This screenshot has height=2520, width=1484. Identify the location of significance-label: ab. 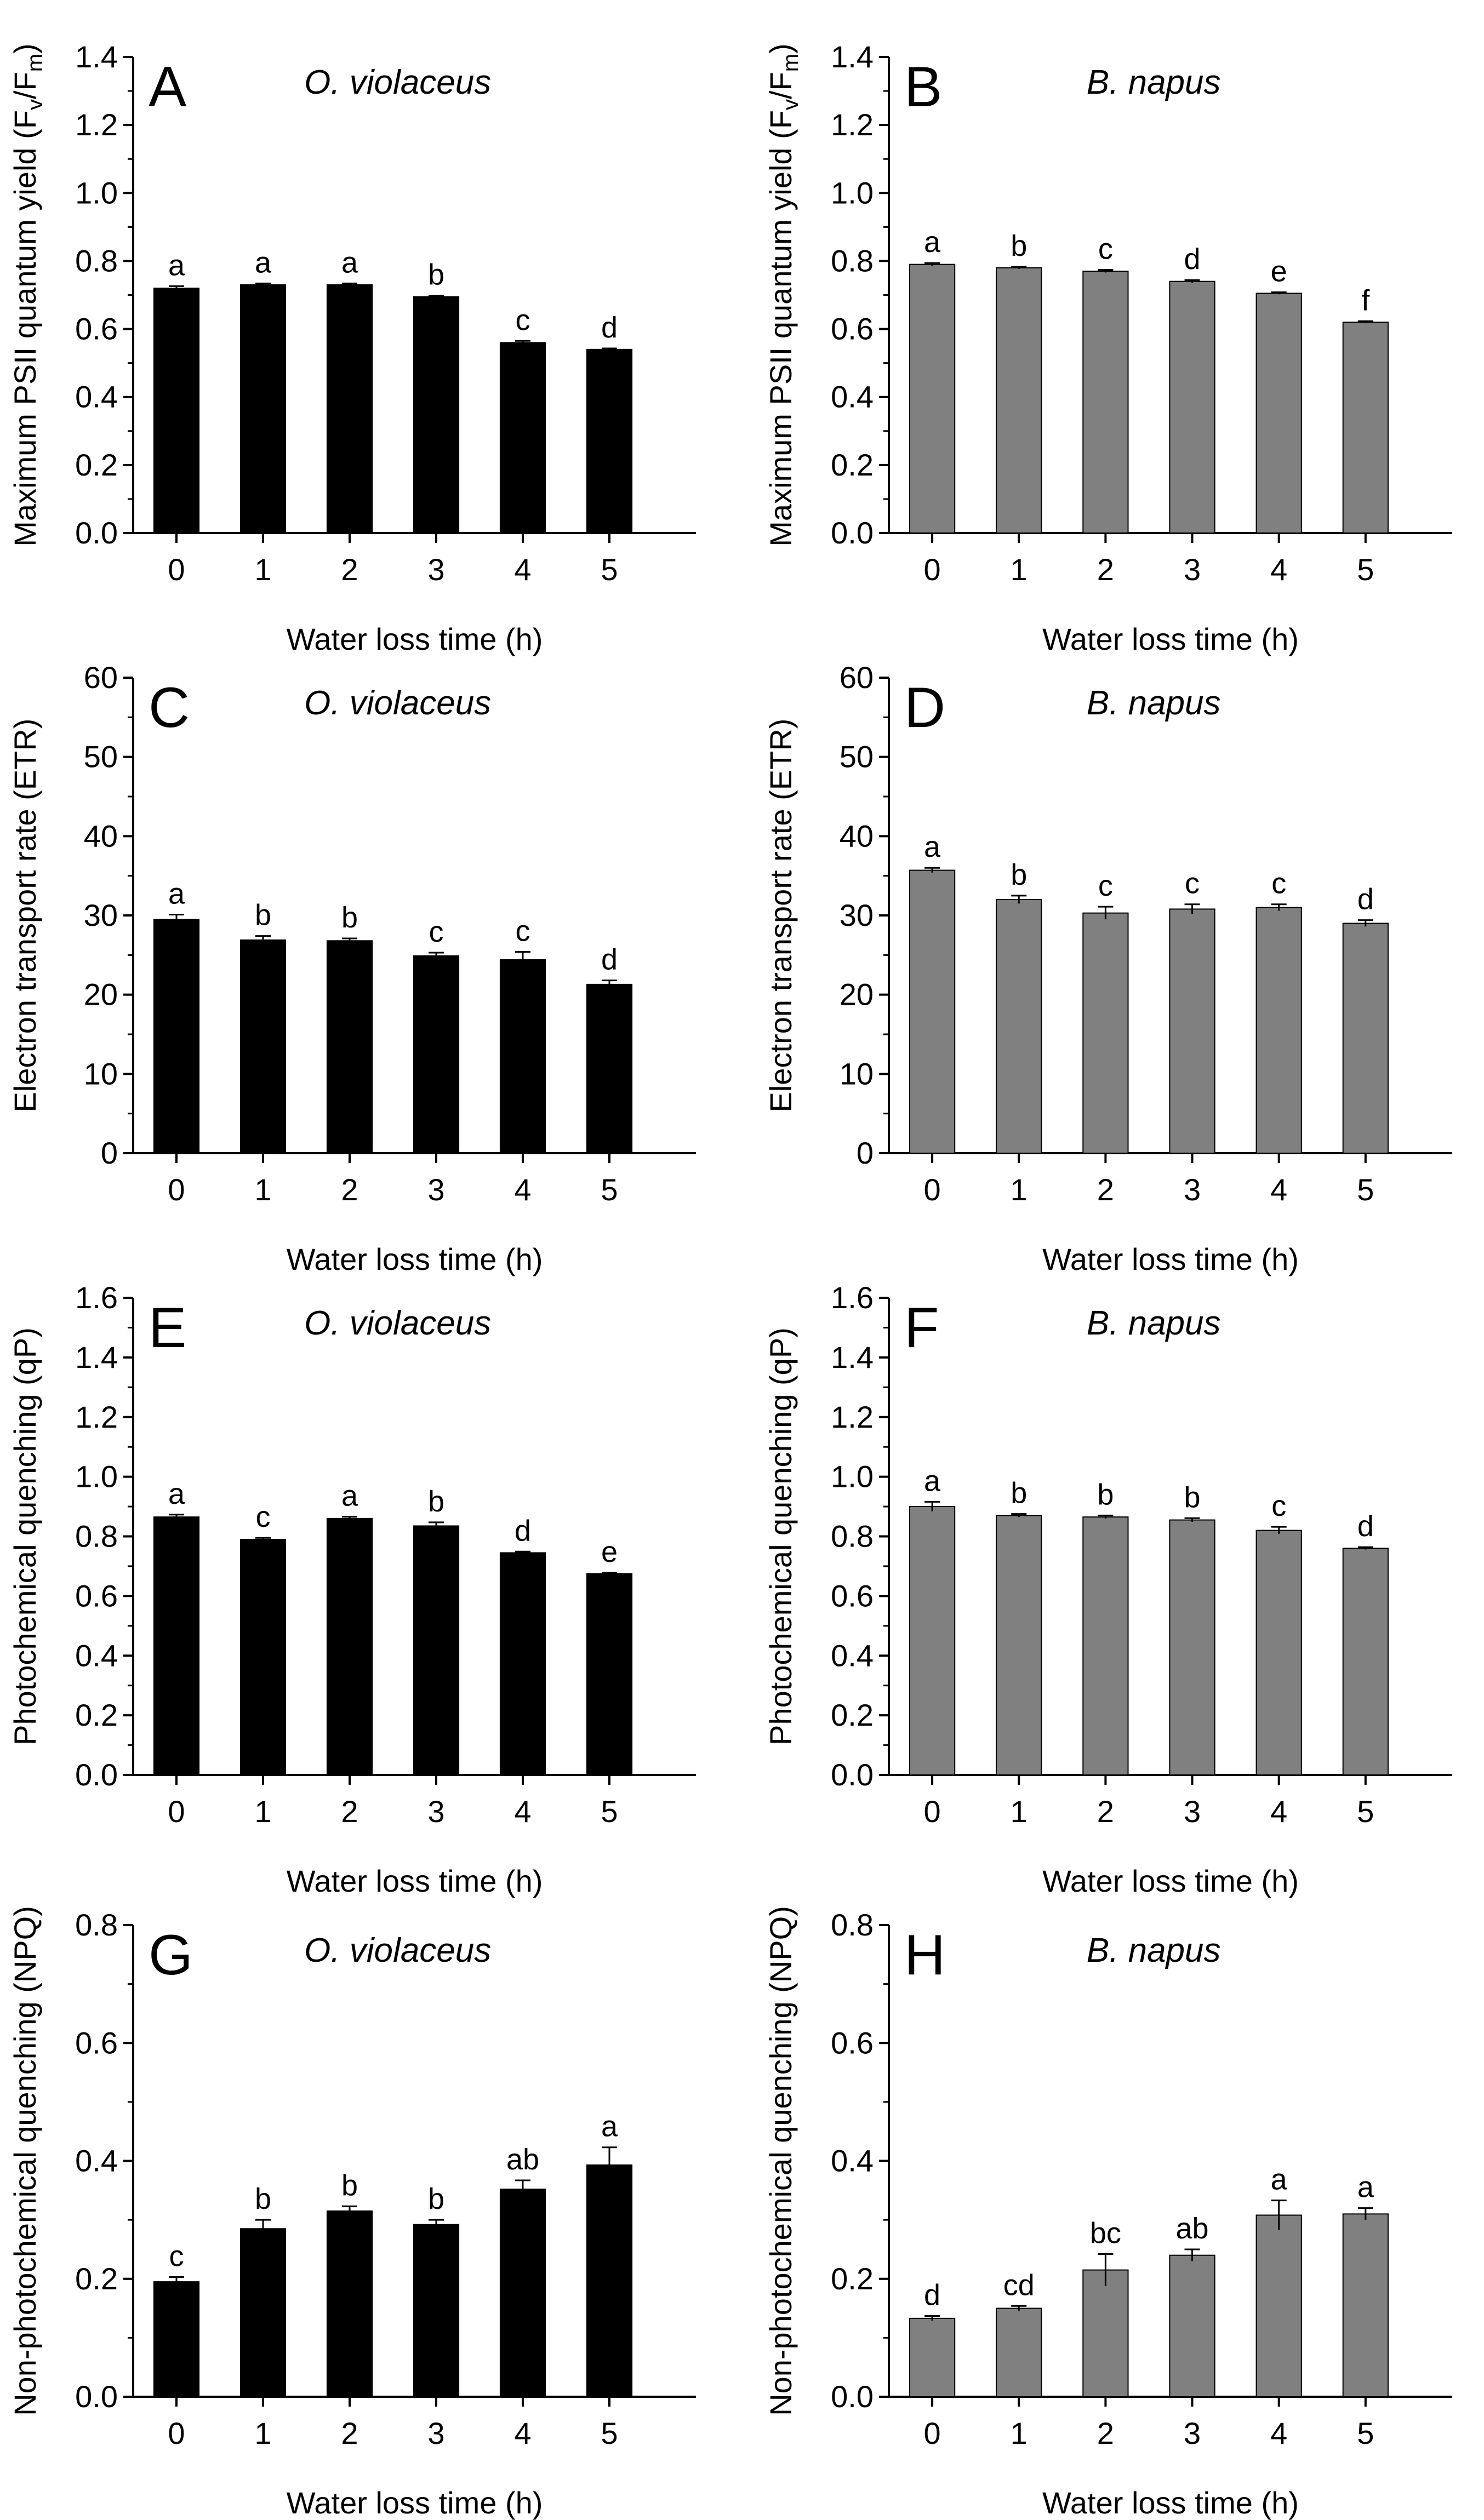
(522, 2159).